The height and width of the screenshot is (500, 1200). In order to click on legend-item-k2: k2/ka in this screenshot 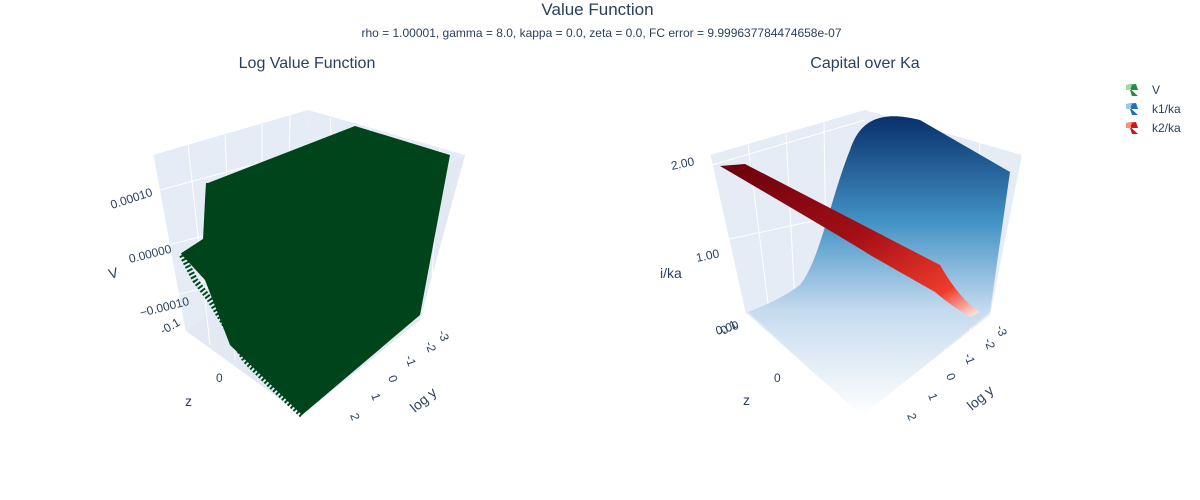, I will do `click(1152, 127)`.